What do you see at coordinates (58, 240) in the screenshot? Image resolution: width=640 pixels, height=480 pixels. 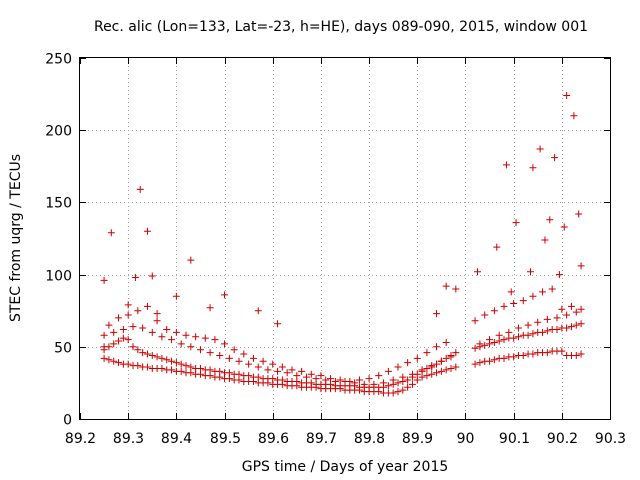 I see `y-tick-labels: 0 50 100 150 200 250` at bounding box center [58, 240].